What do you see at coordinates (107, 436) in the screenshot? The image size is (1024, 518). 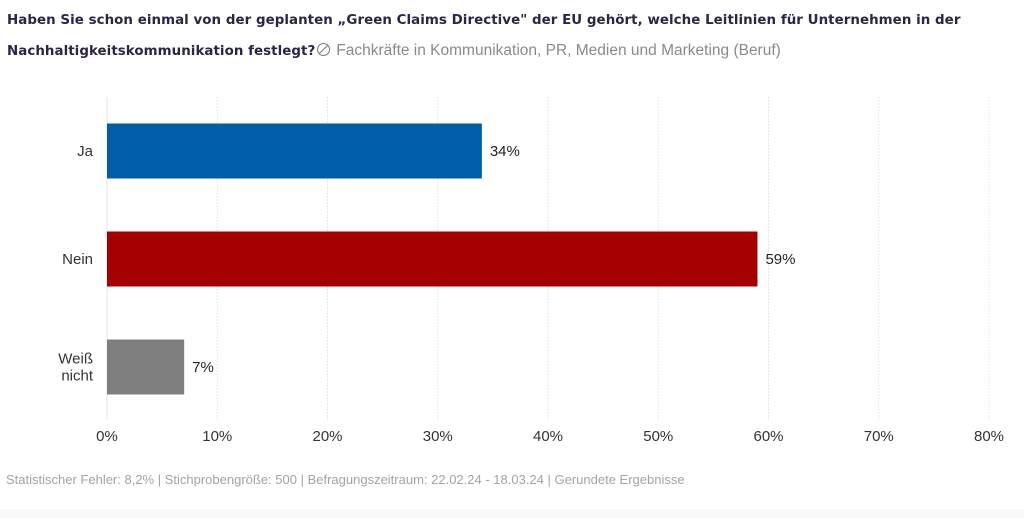 I see `x-tick-label: 0%` at bounding box center [107, 436].